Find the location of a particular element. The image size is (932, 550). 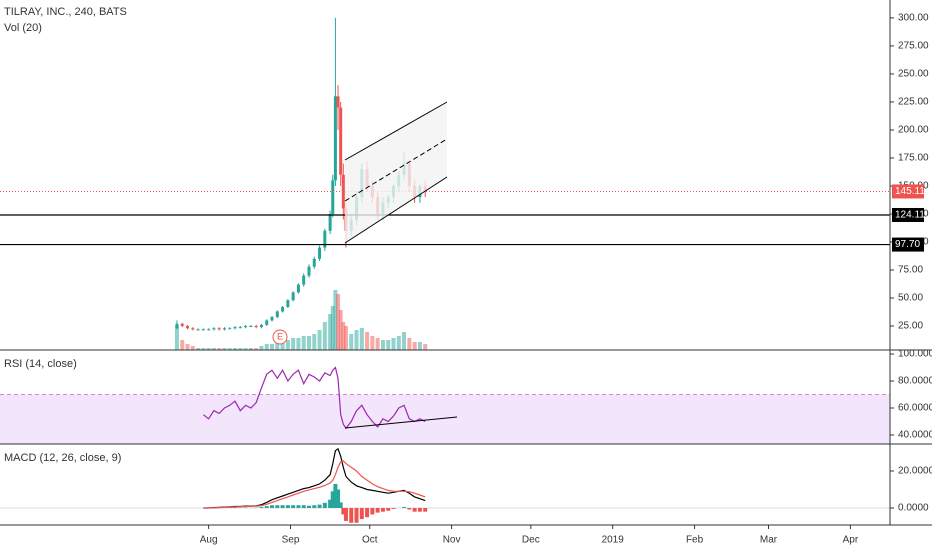

channel-fill is located at coordinates (396, 172).